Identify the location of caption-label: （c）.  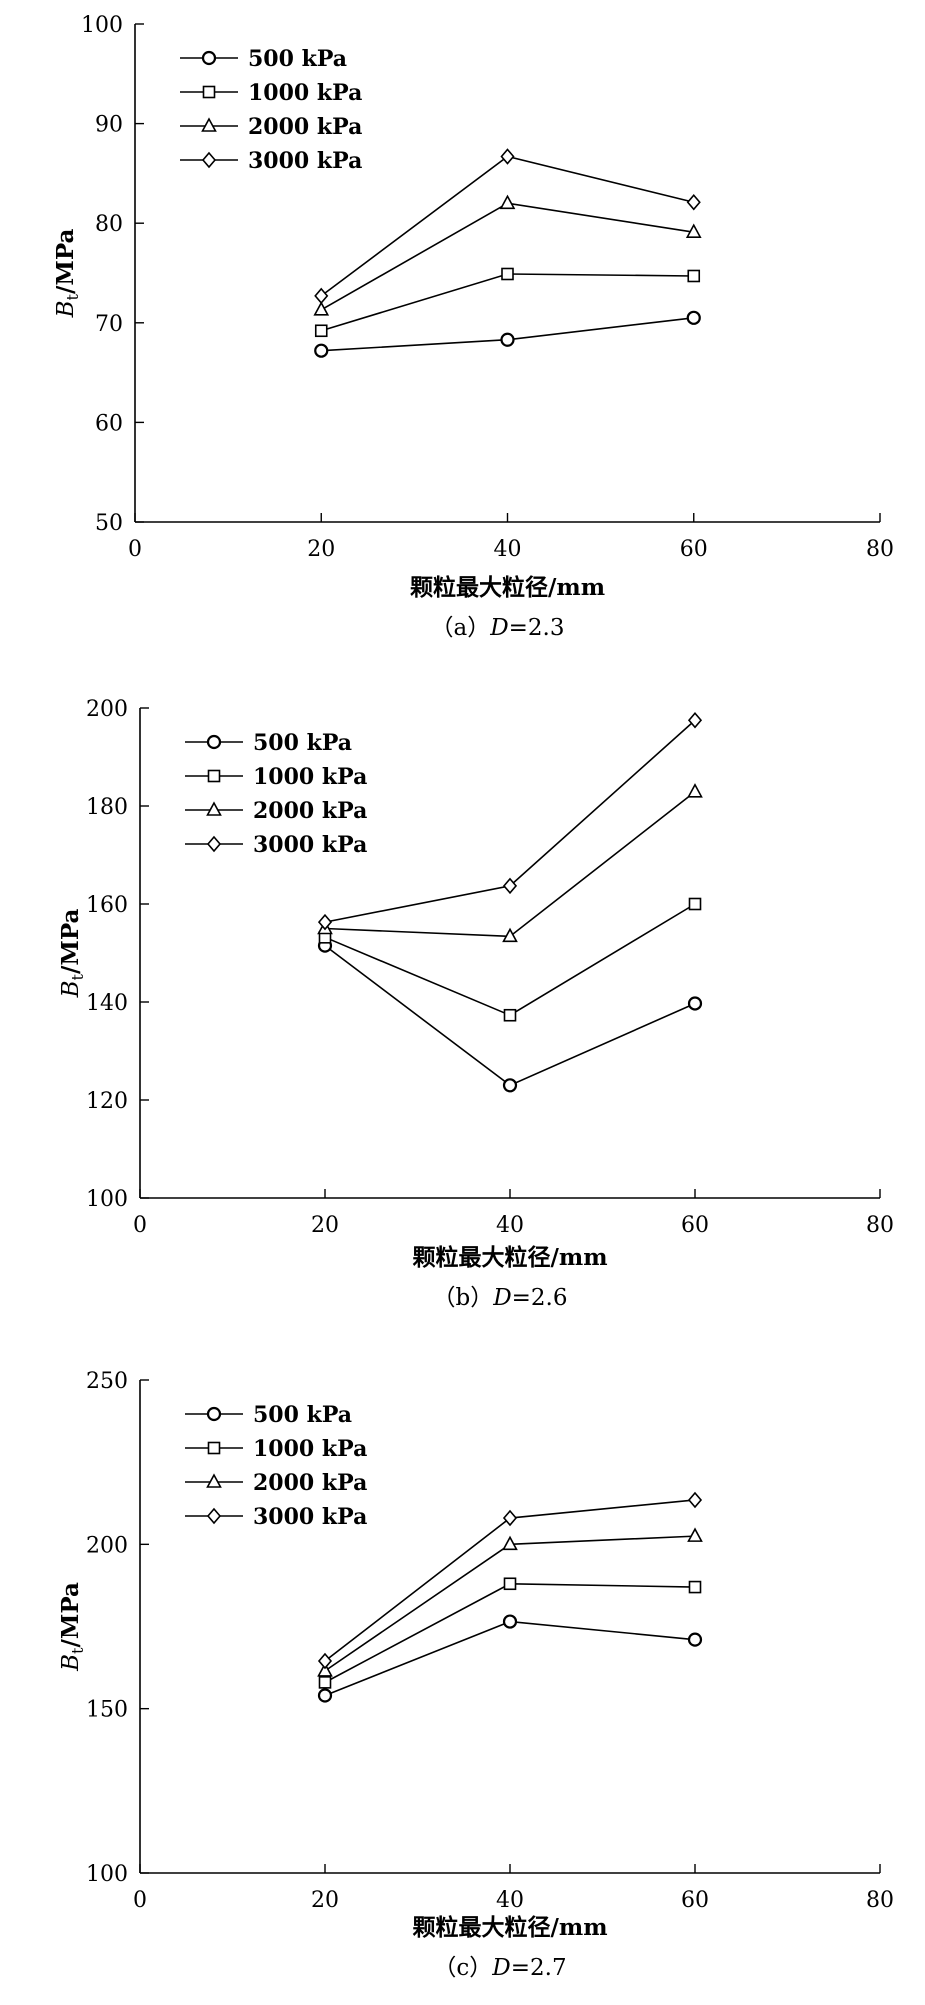
(462, 1968).